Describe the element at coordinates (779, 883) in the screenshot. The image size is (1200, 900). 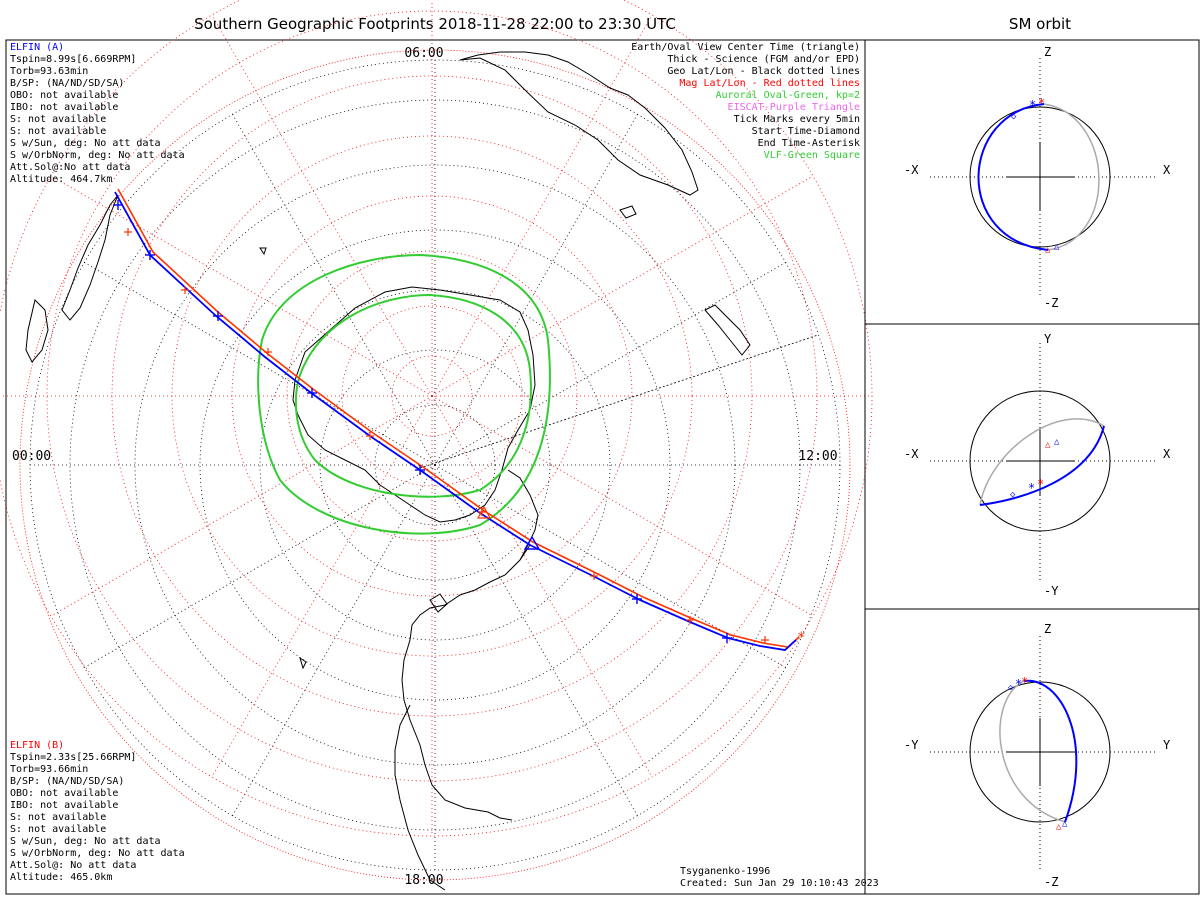
I see `created-note: Created: Sun Jan 29 10:10:43 2023` at that location.